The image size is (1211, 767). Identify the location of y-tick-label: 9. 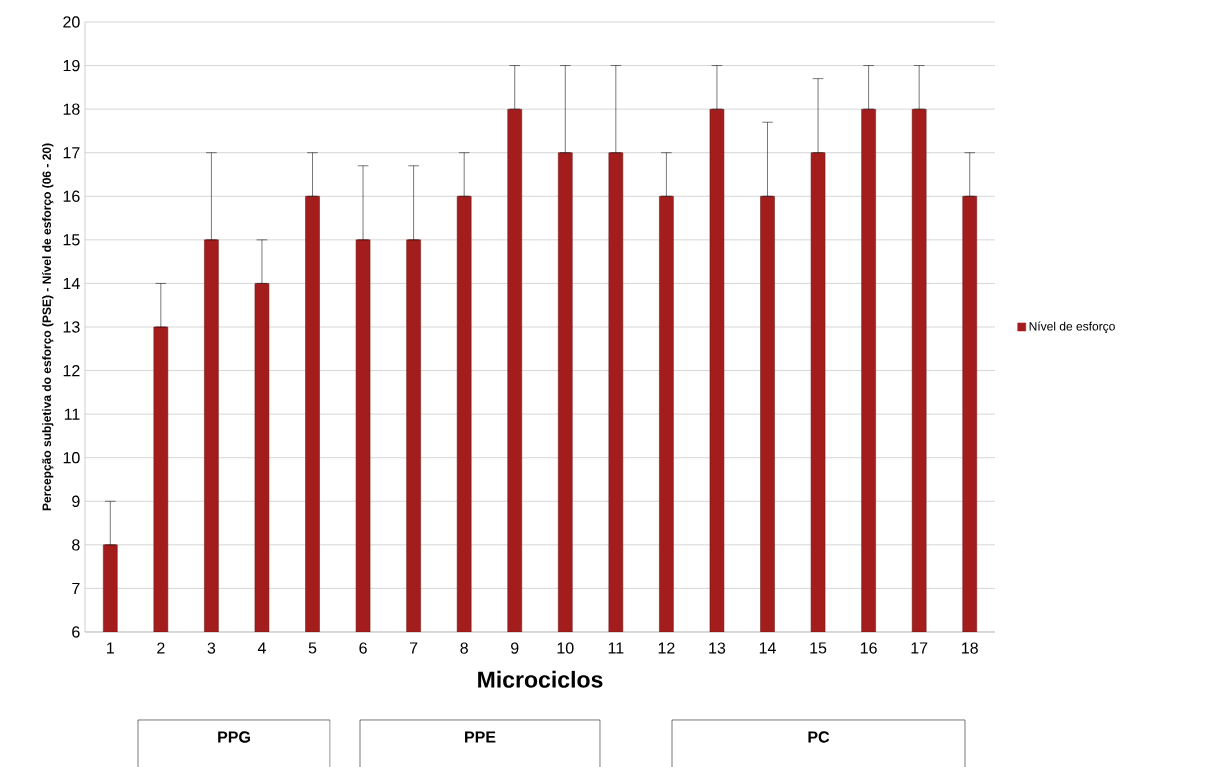
(76, 501).